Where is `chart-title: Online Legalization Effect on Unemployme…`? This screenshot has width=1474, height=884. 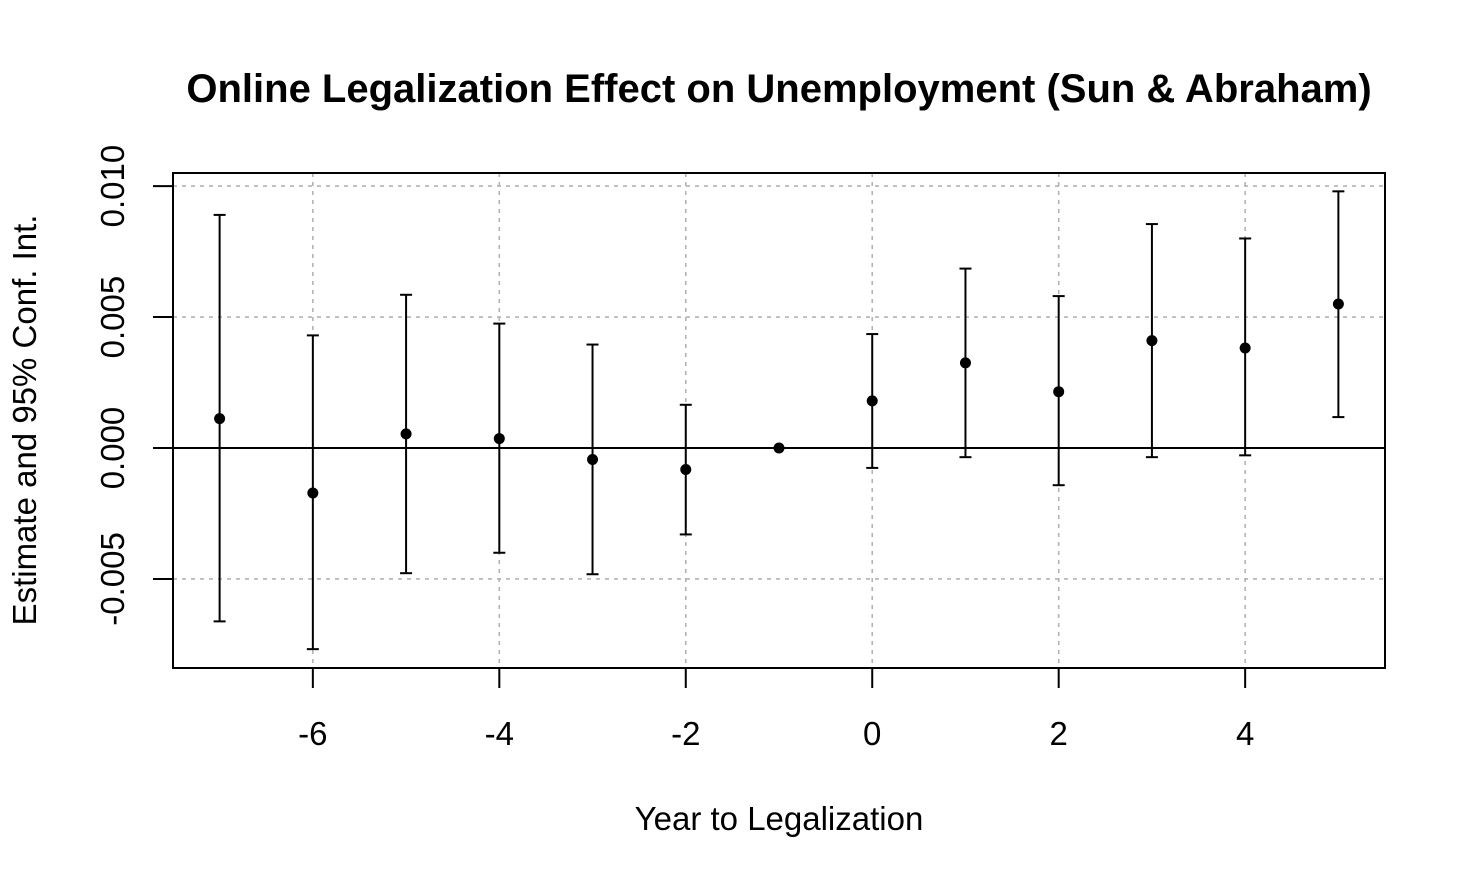
chart-title: Online Legalization Effect on Unemployme… is located at coordinates (778, 89).